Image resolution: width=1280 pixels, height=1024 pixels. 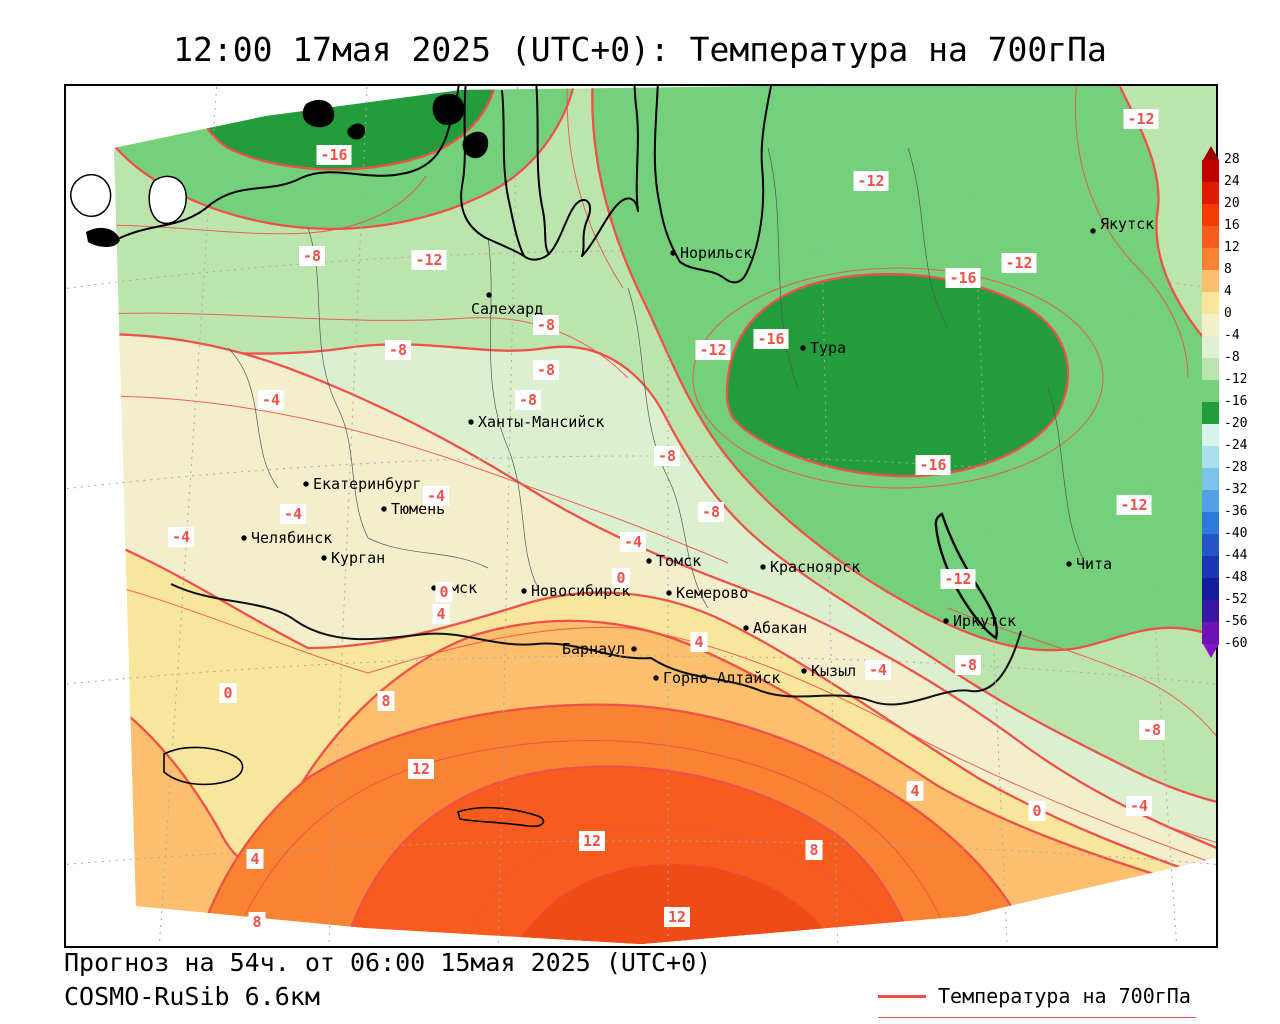 I want to click on city-marker: Челябинск, so click(x=286, y=538).